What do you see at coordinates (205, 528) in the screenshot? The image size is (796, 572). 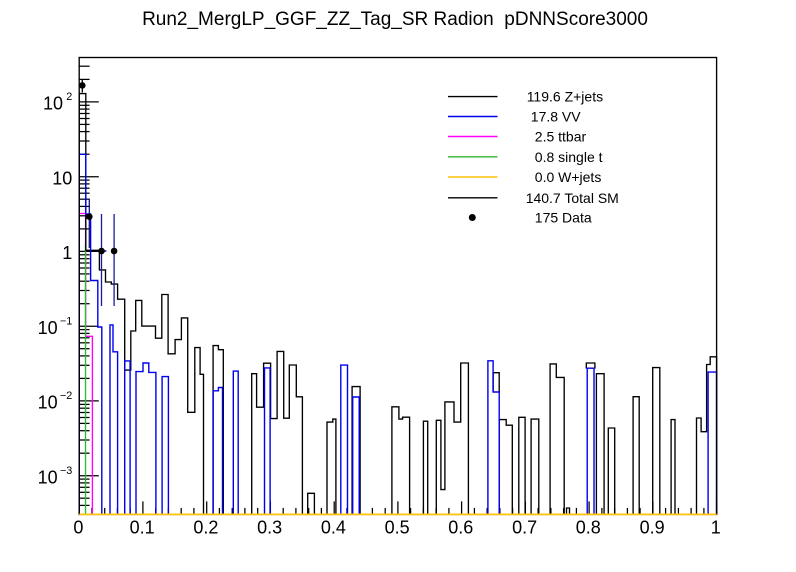 I see `svg-text: 0.2` at bounding box center [205, 528].